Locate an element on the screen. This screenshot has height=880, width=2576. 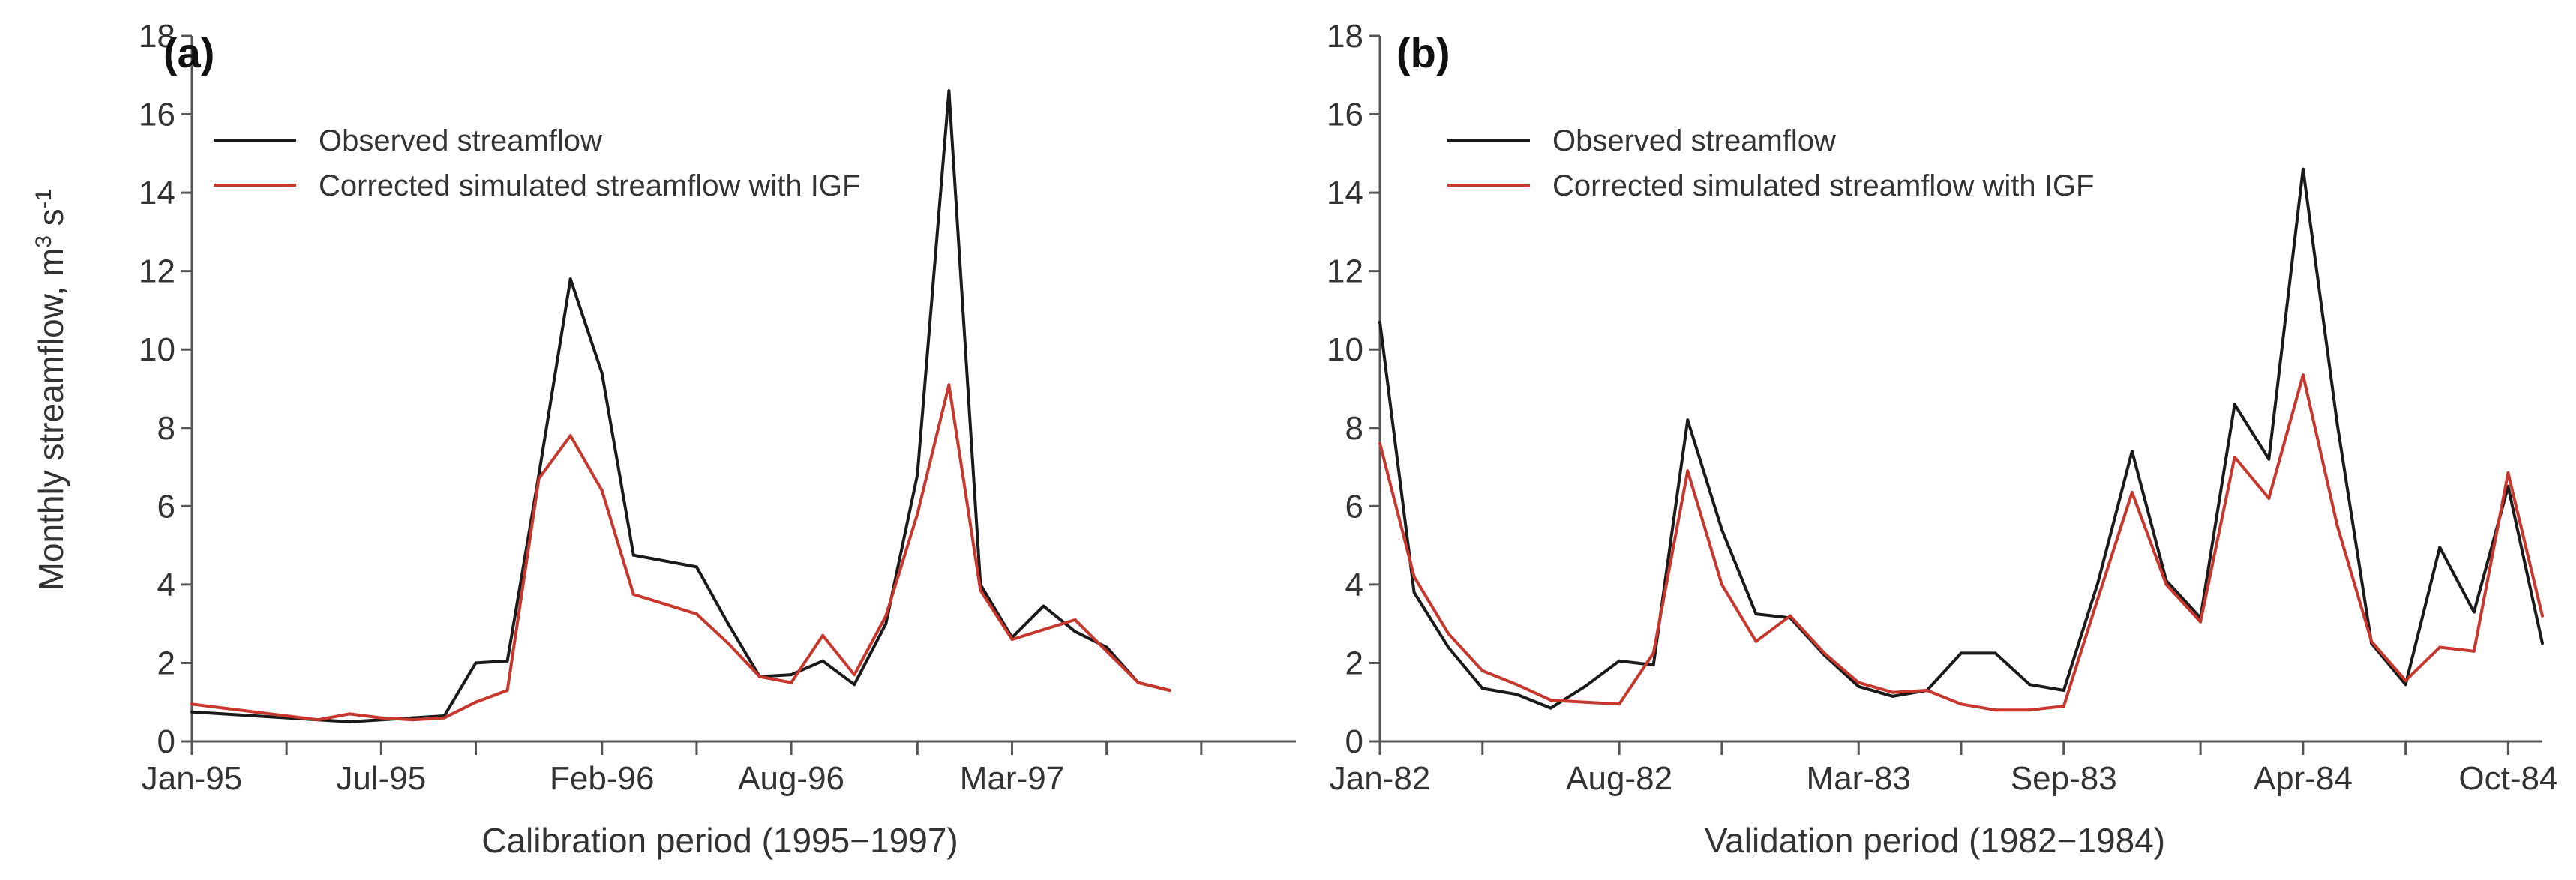
panel-a-simulated-line is located at coordinates (681, 552).